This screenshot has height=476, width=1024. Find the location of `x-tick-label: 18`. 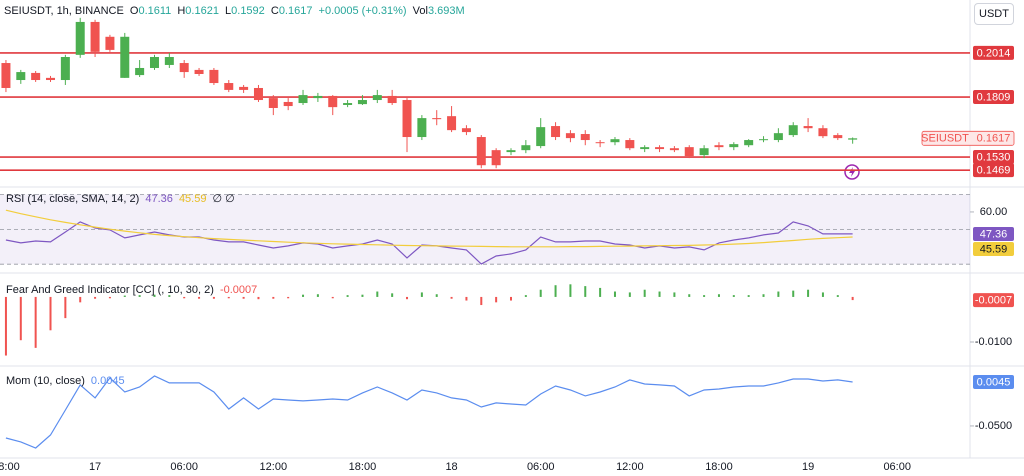

x-tick-label: 18 is located at coordinates (451, 467).